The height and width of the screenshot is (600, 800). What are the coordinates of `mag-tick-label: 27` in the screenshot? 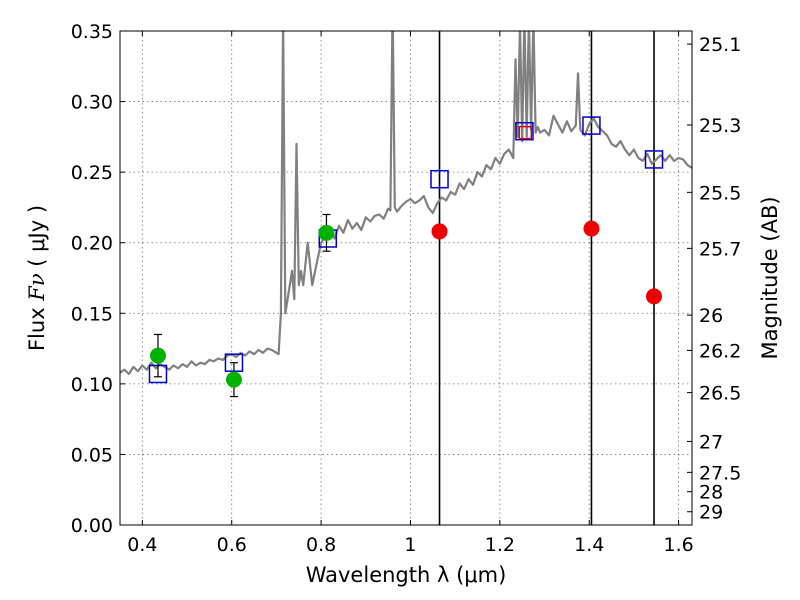 It's located at (711, 442).